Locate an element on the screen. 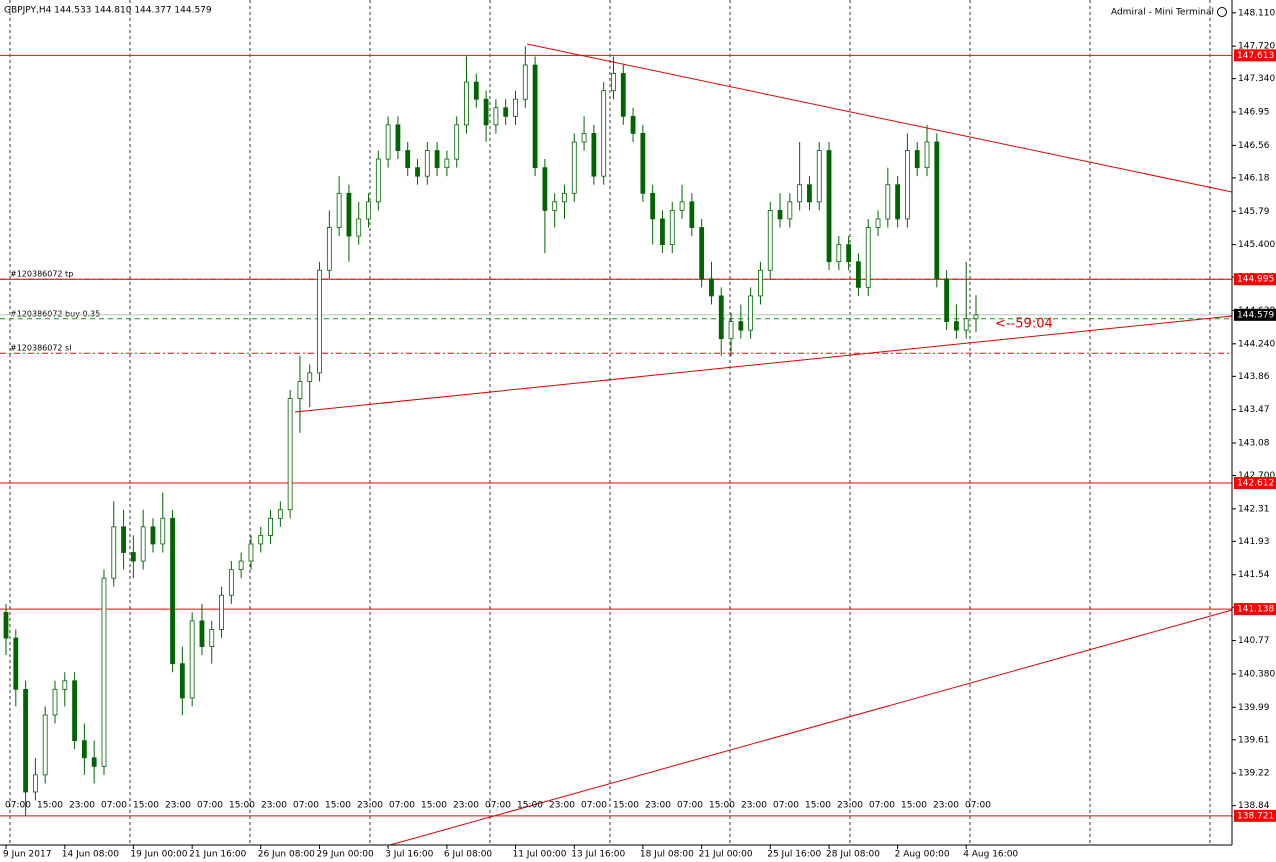 The height and width of the screenshot is (862, 1276). price-level-label: 144.995 is located at coordinates (1255, 280).